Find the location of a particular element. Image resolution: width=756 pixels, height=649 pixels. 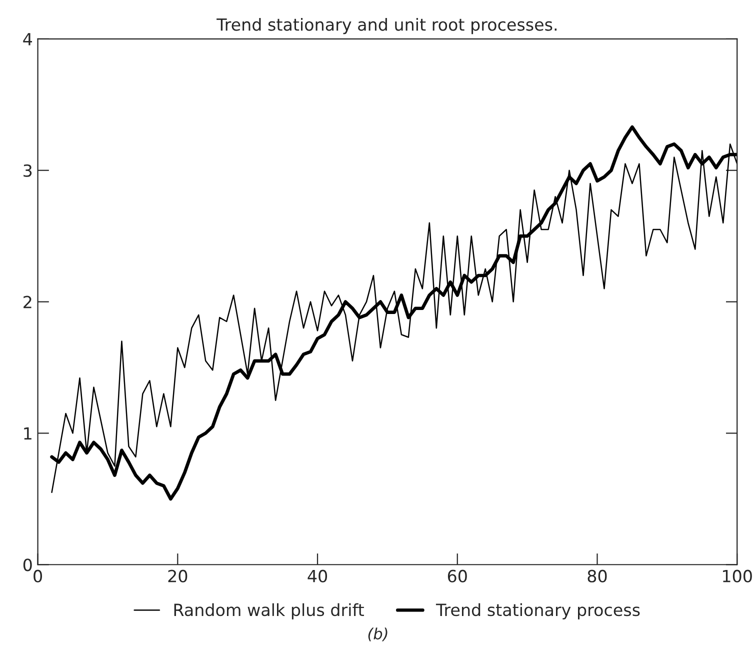

chart-title: Trend stationary and unit root processes. is located at coordinates (386, 26).